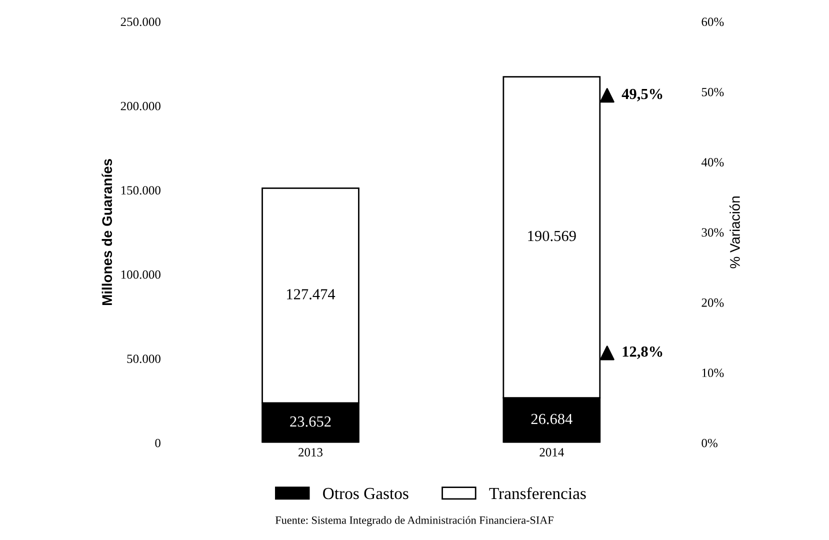 The width and height of the screenshot is (829, 540). I want to click on y-axis-title: Millones de Guaraníes, so click(107, 232).